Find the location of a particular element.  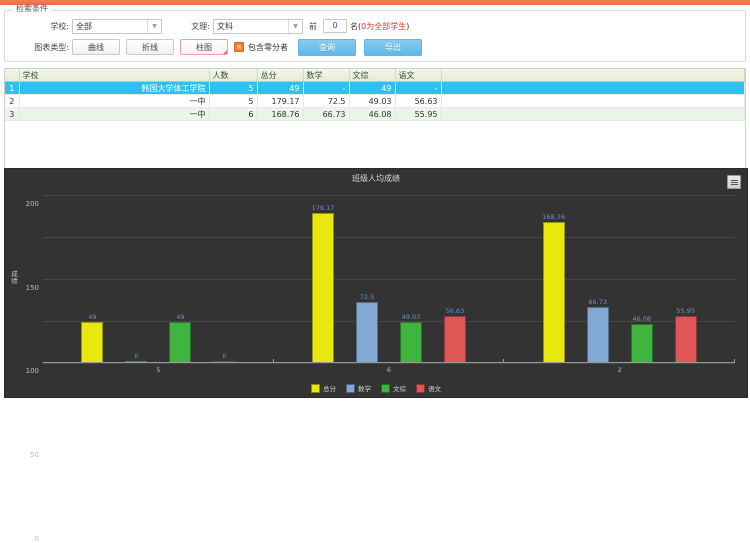

search-panel-legend: 检索条件 is located at coordinates (32, 9).